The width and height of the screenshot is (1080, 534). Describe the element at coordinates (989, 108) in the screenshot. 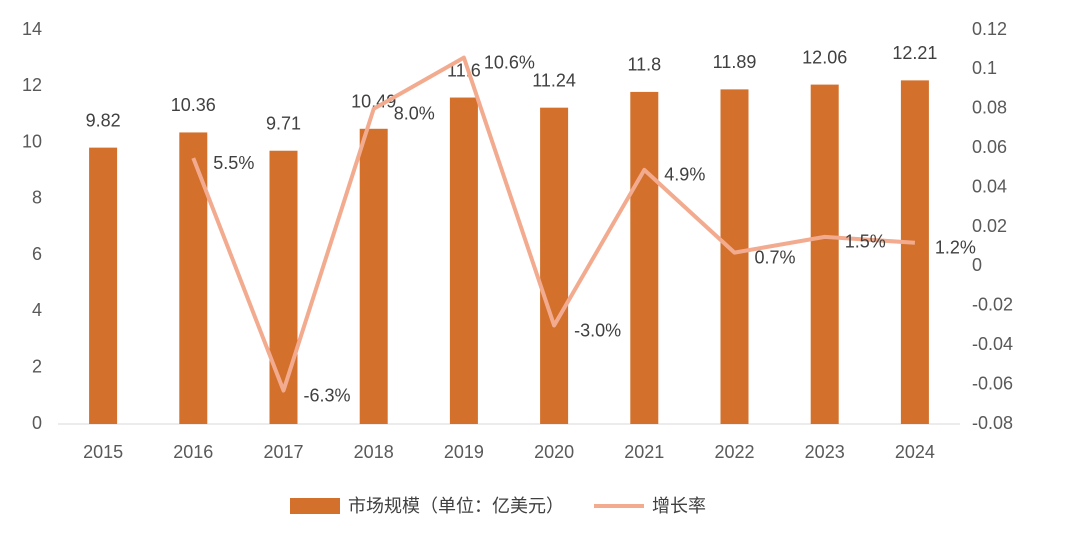

I see `y2-tick-label: 0.08` at that location.